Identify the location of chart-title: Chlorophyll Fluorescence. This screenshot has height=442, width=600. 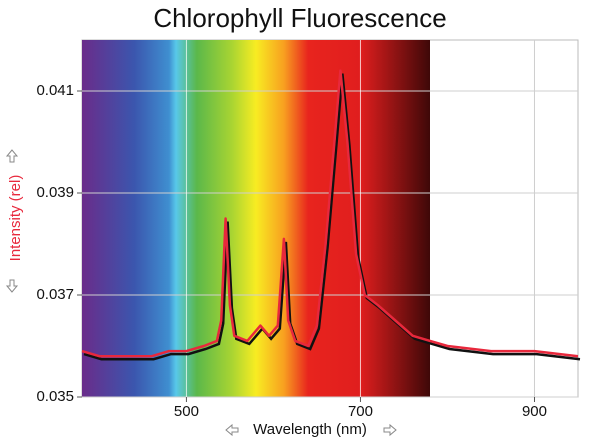
(299, 18).